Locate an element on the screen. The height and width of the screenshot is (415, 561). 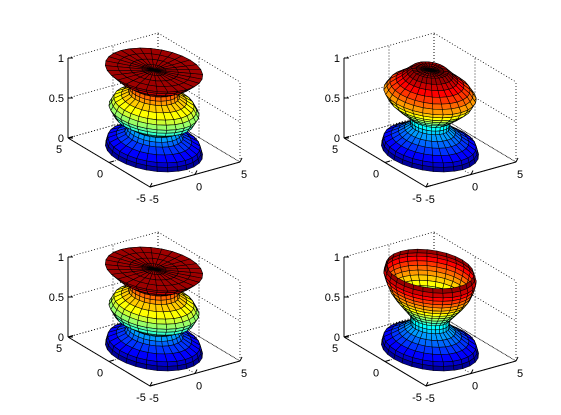
subplot-1: 00.51-505-505 is located at coordinates (148, 119).